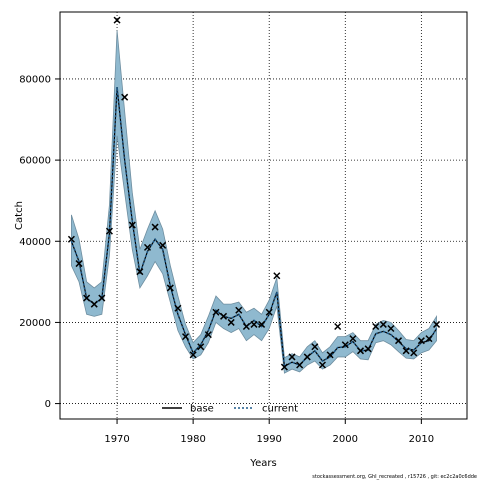 Image resolution: width=480 pixels, height=480 pixels. Describe the element at coordinates (19, 215) in the screenshot. I see `y-axis-title: Catch` at that location.